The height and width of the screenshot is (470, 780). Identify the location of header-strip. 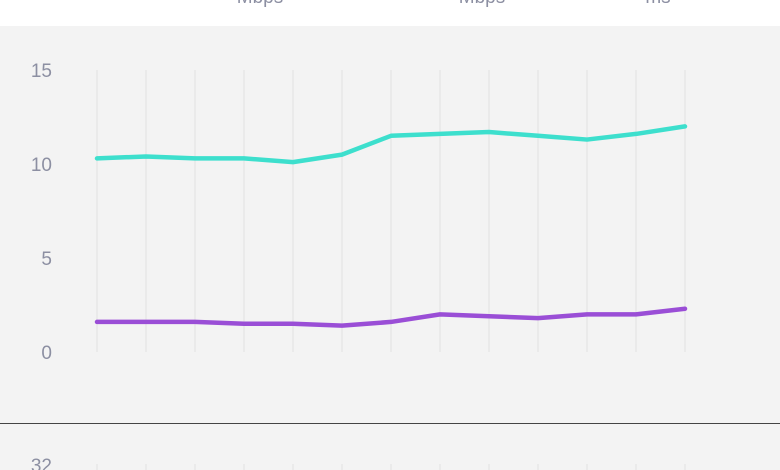
(390, 13).